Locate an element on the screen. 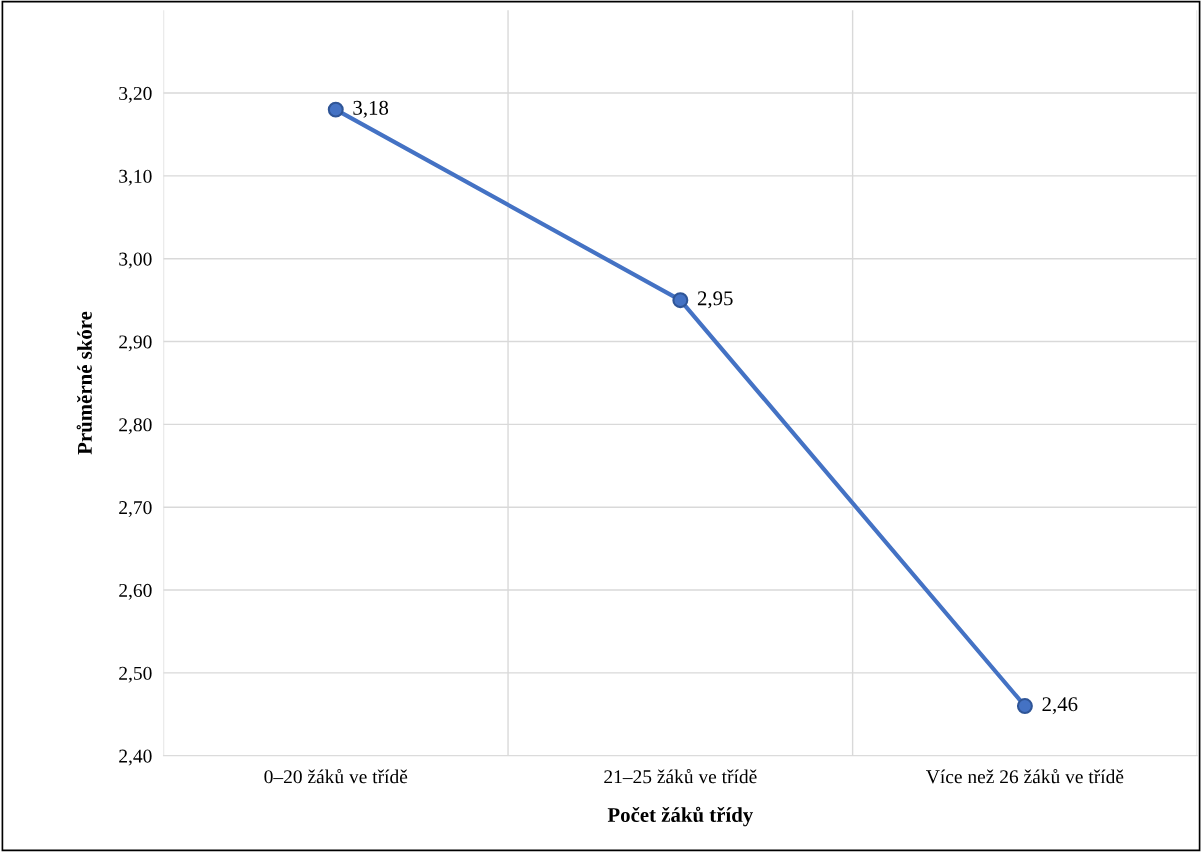  x-tick-label: 21–25 žáků ve třídě is located at coordinates (680, 776).